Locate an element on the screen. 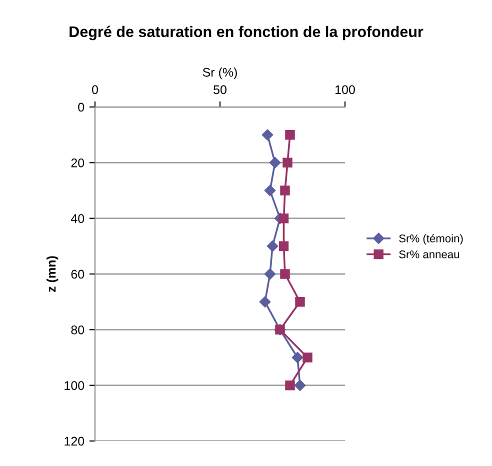 Image resolution: width=492 pixels, height=466 pixels. y-tick-label: 0 is located at coordinates (81, 107).